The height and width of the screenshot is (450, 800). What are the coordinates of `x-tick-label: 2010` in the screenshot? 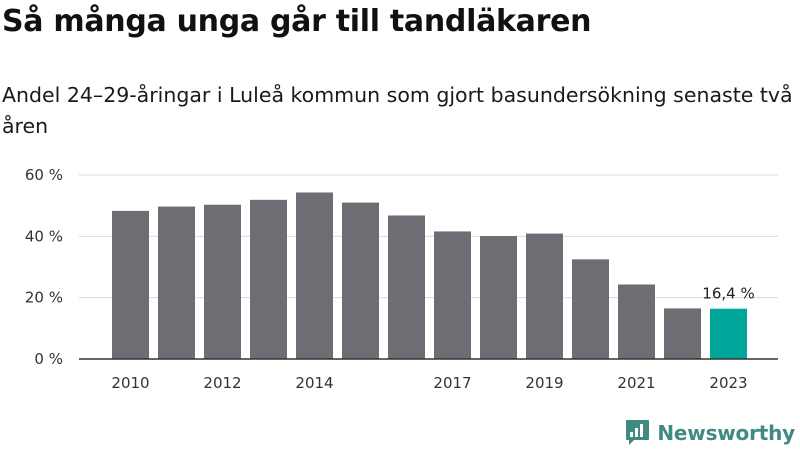 It's located at (130, 383).